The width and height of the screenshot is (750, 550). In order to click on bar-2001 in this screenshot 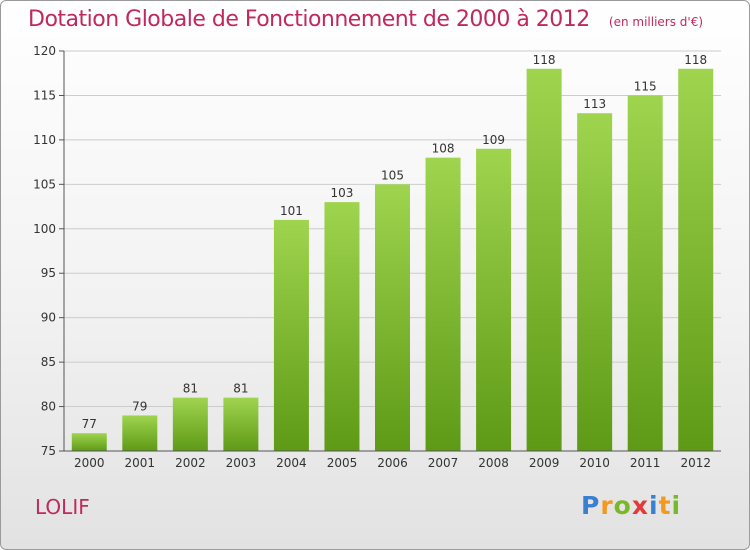, I will do `click(140, 433)`.